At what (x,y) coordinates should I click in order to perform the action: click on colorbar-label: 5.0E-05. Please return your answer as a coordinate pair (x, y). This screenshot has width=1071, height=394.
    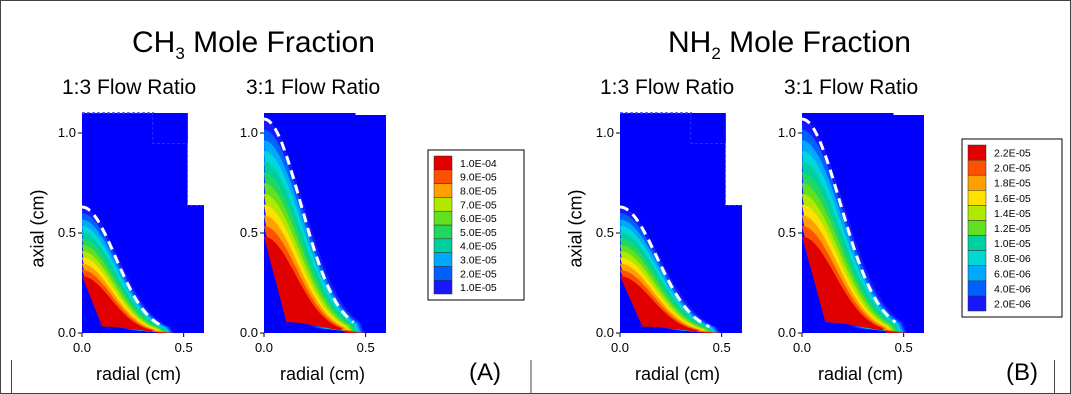
    Looking at the image, I should click on (478, 233).